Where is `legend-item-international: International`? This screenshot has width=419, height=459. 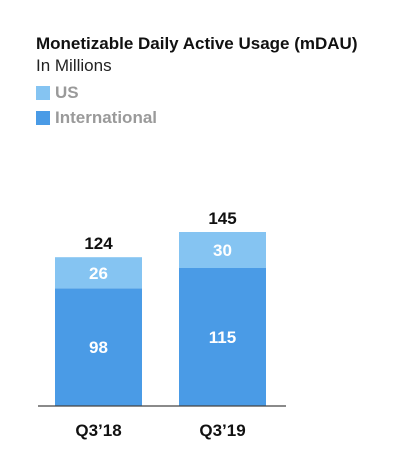
legend-item-international: International is located at coordinates (96, 118).